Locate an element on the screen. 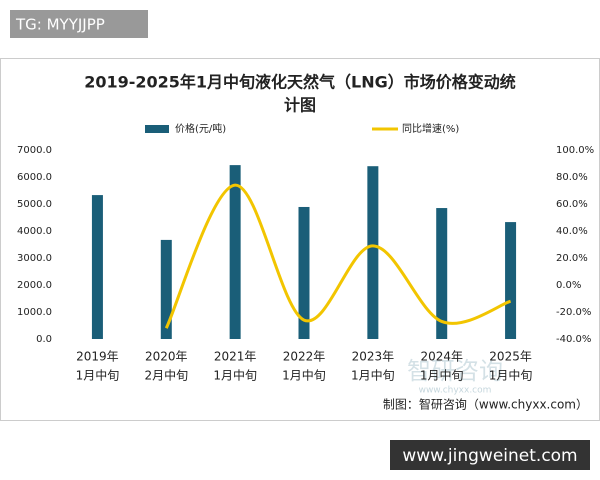 This screenshot has height=480, width=600. y-tick-label: 3000.0 is located at coordinates (34, 258).